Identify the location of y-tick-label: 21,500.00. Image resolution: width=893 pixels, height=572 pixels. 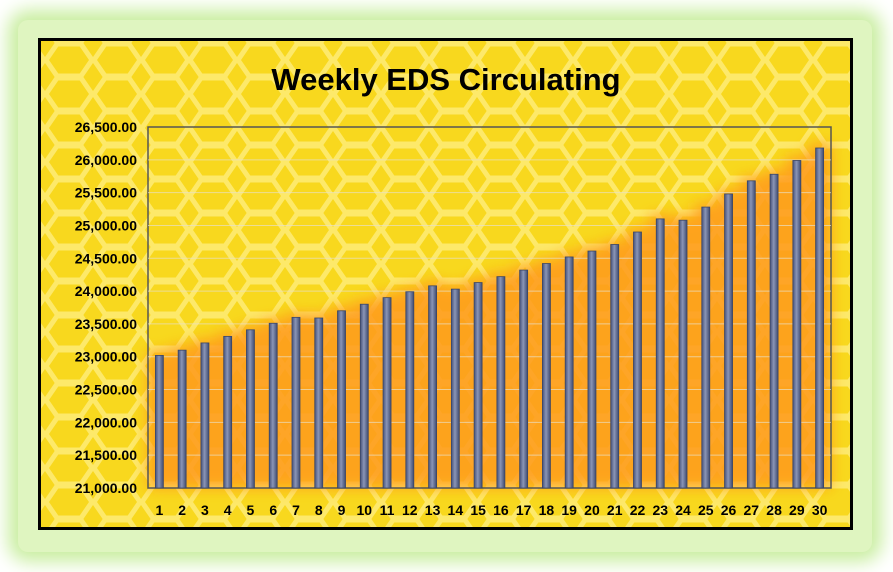
(106, 455).